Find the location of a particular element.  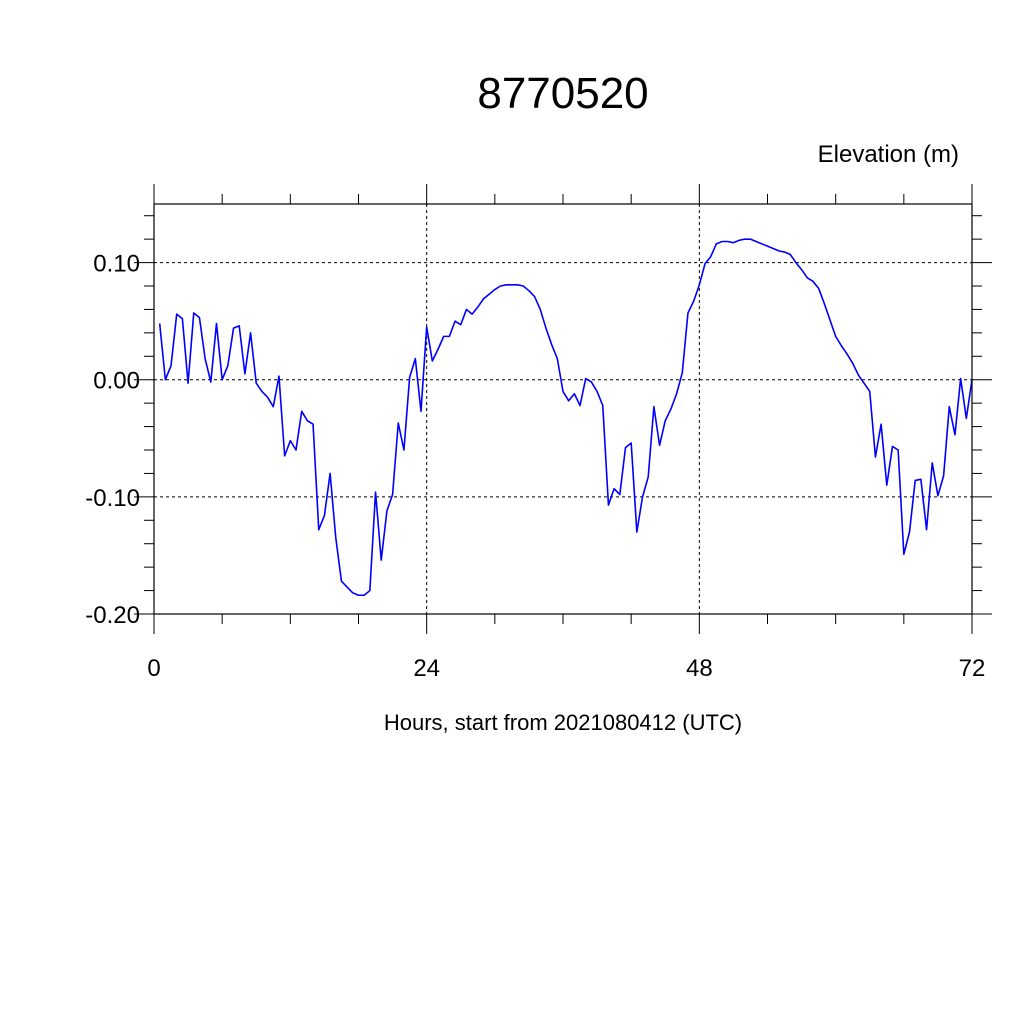

y-tick-label: 0.10 is located at coordinates (116, 264).